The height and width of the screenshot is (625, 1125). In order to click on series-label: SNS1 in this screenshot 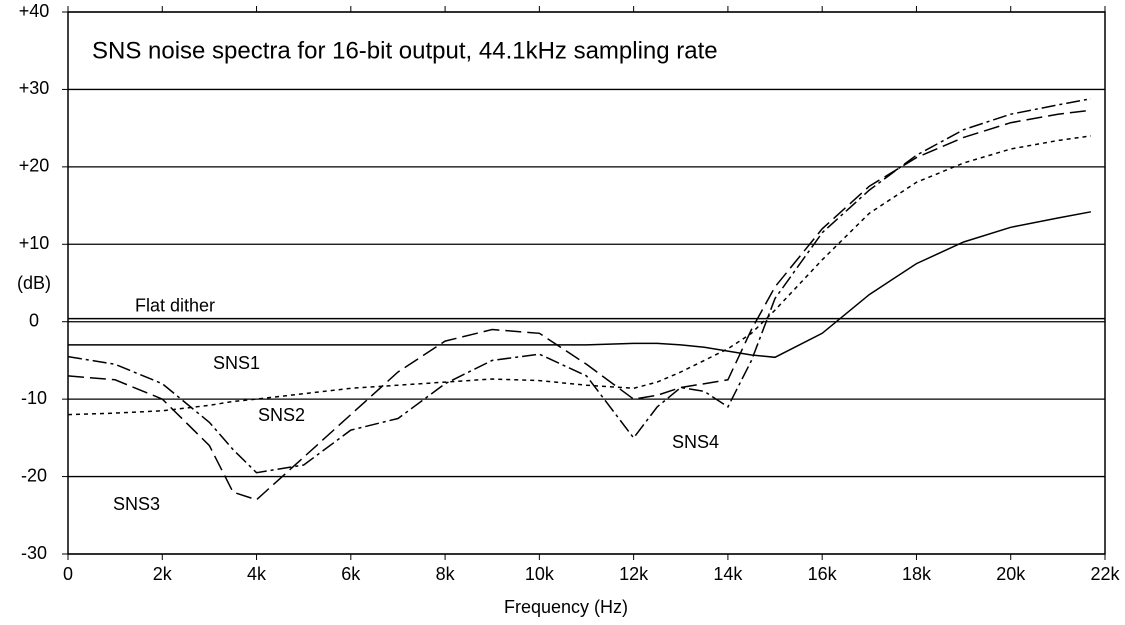, I will do `click(236, 363)`.